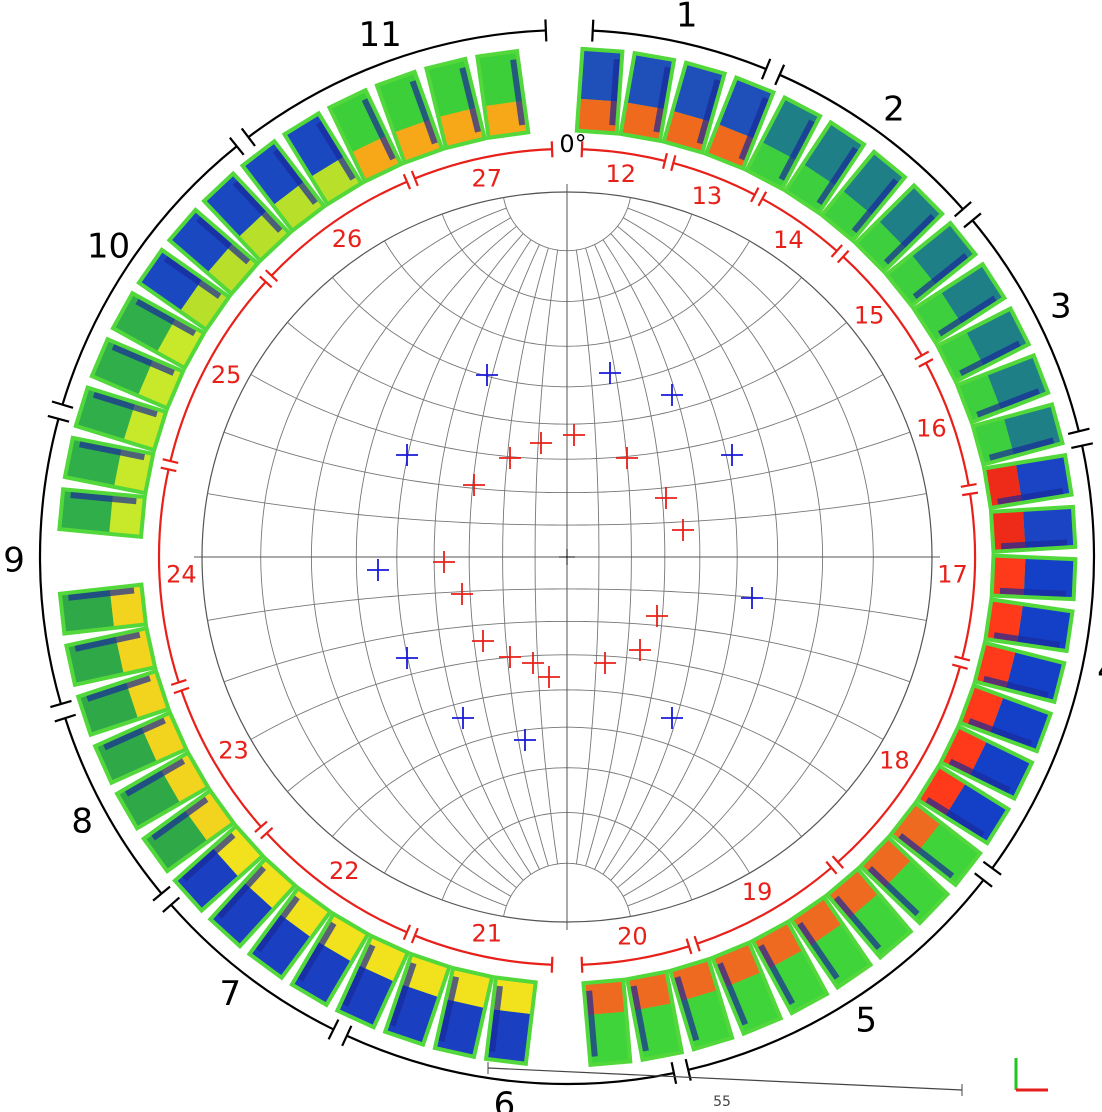 The height and width of the screenshot is (1112, 1102). I want to click on sector-label: 8, so click(82, 821).